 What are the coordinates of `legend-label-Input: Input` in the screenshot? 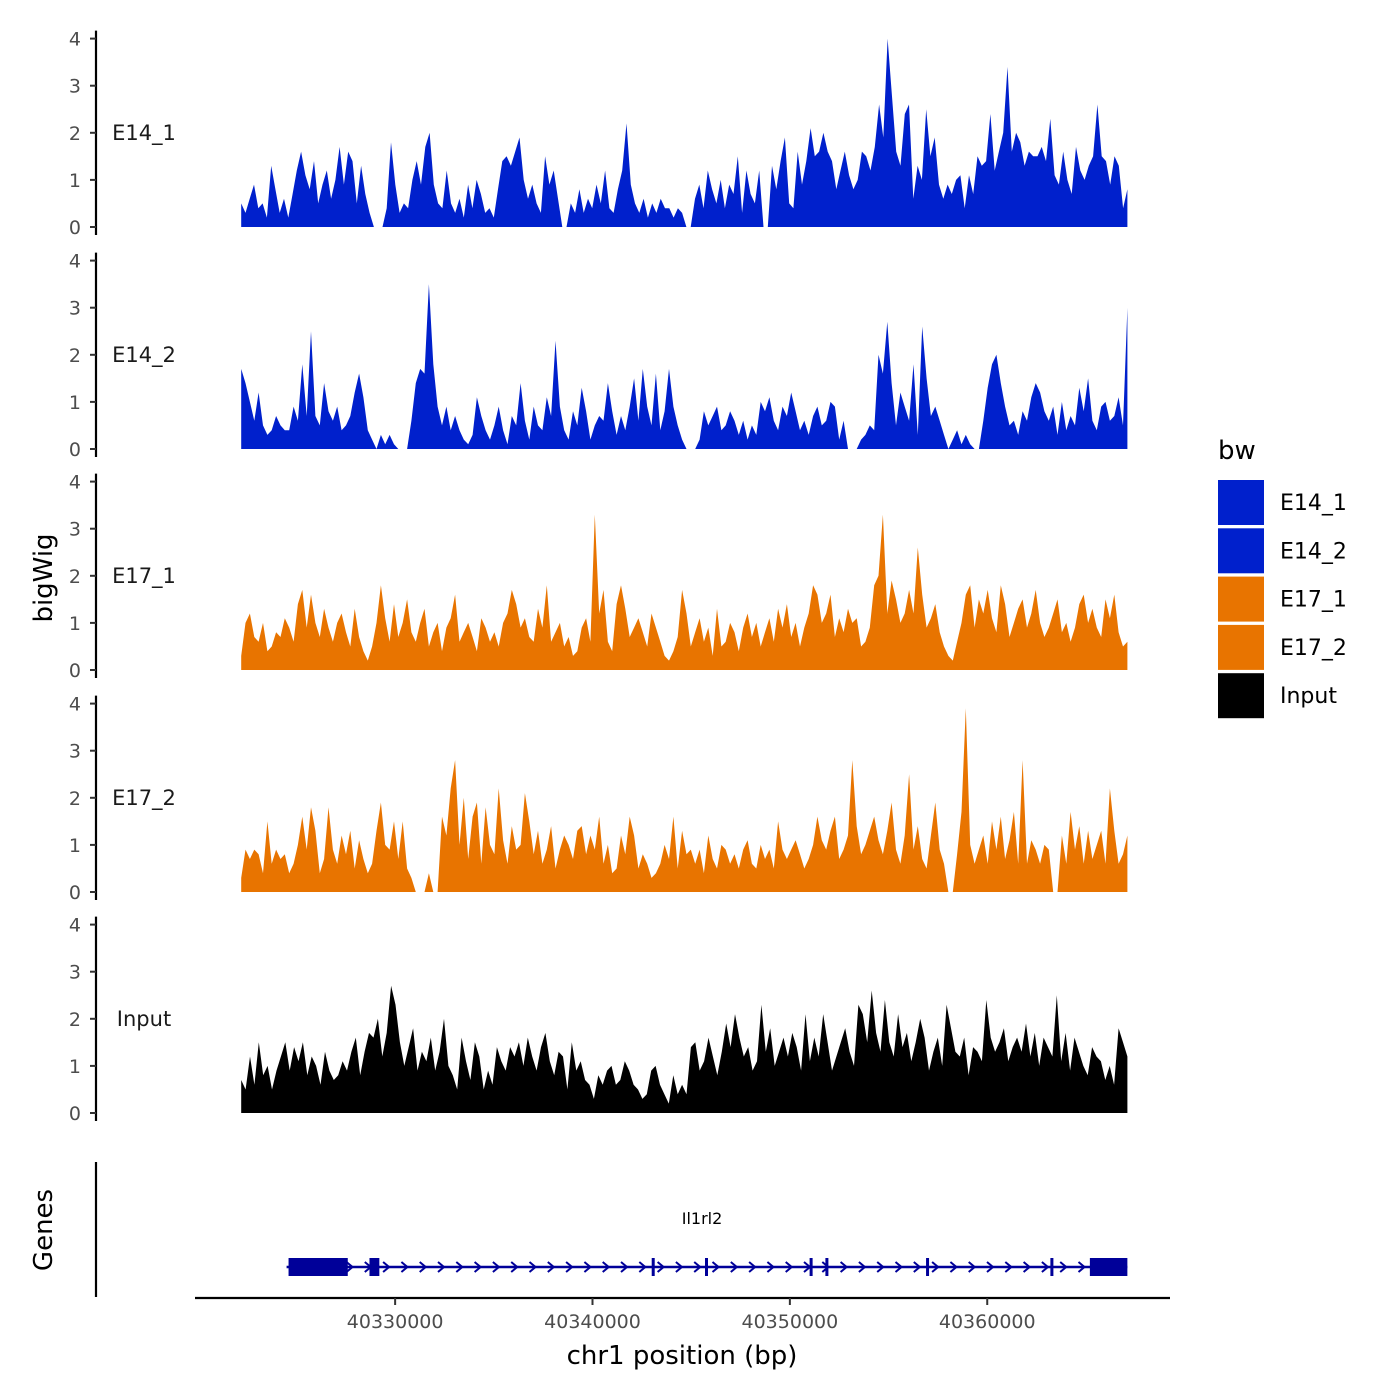 It's located at (1308, 696).